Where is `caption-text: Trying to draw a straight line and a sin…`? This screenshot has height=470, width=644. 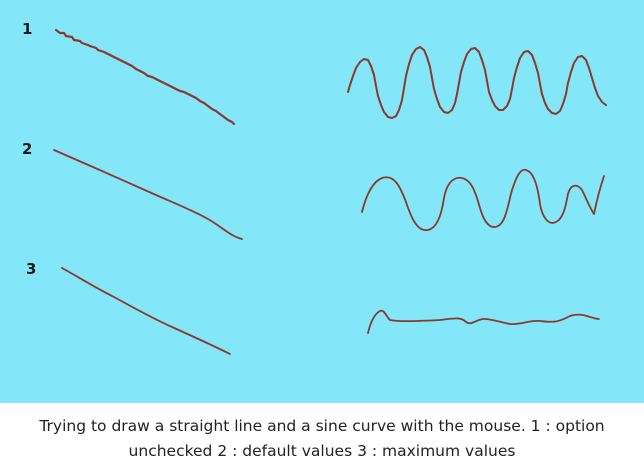 caption-text: Trying to draw a straight line and a sin… is located at coordinates (322, 438).